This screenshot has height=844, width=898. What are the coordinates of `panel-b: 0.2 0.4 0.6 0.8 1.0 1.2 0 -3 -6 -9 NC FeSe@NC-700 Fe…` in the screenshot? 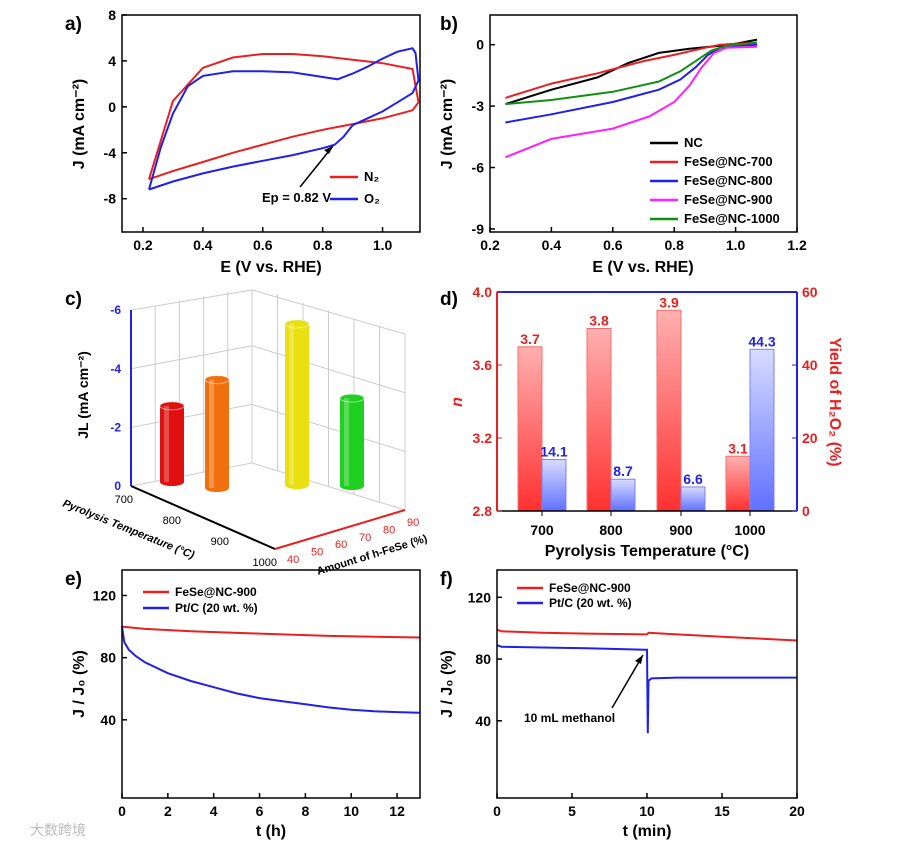 It's located at (639, 133).